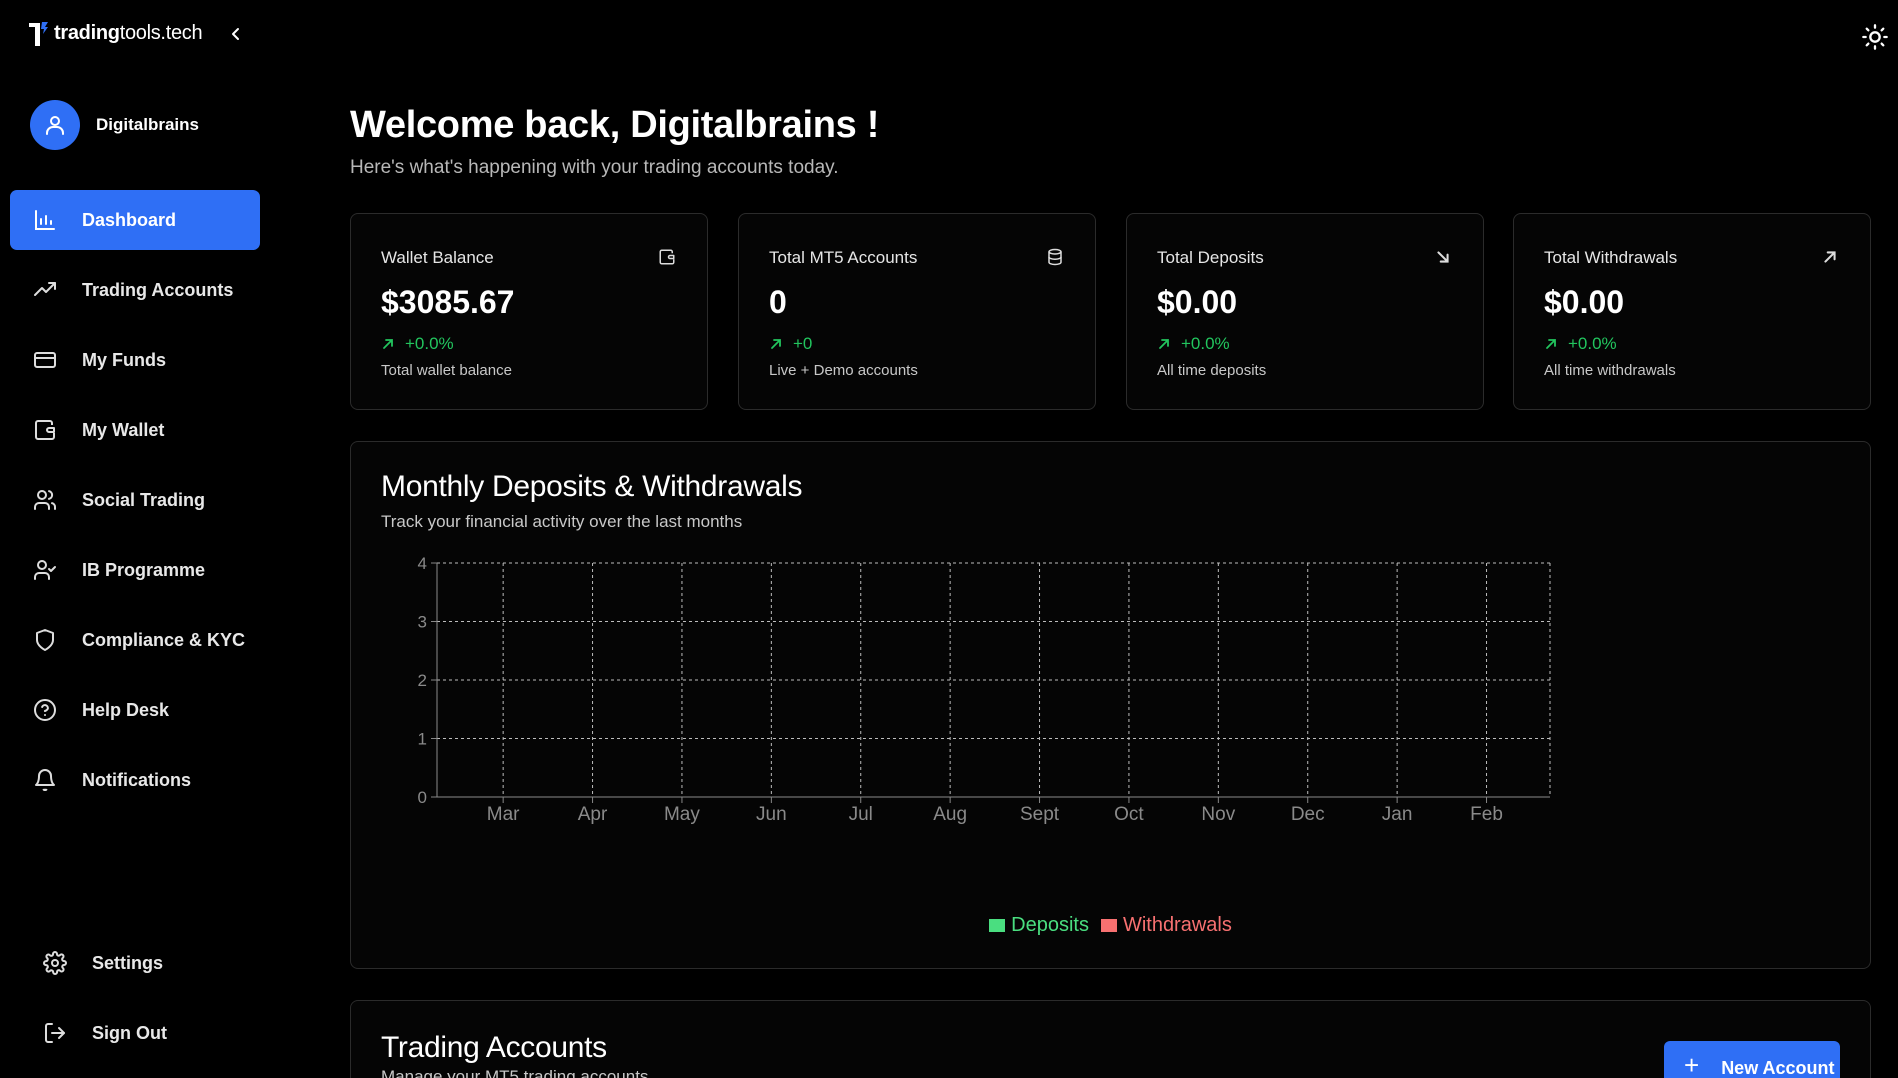 This screenshot has height=1078, width=1898. I want to click on sidebar-item-dashboard: Dashboard, so click(135, 220).